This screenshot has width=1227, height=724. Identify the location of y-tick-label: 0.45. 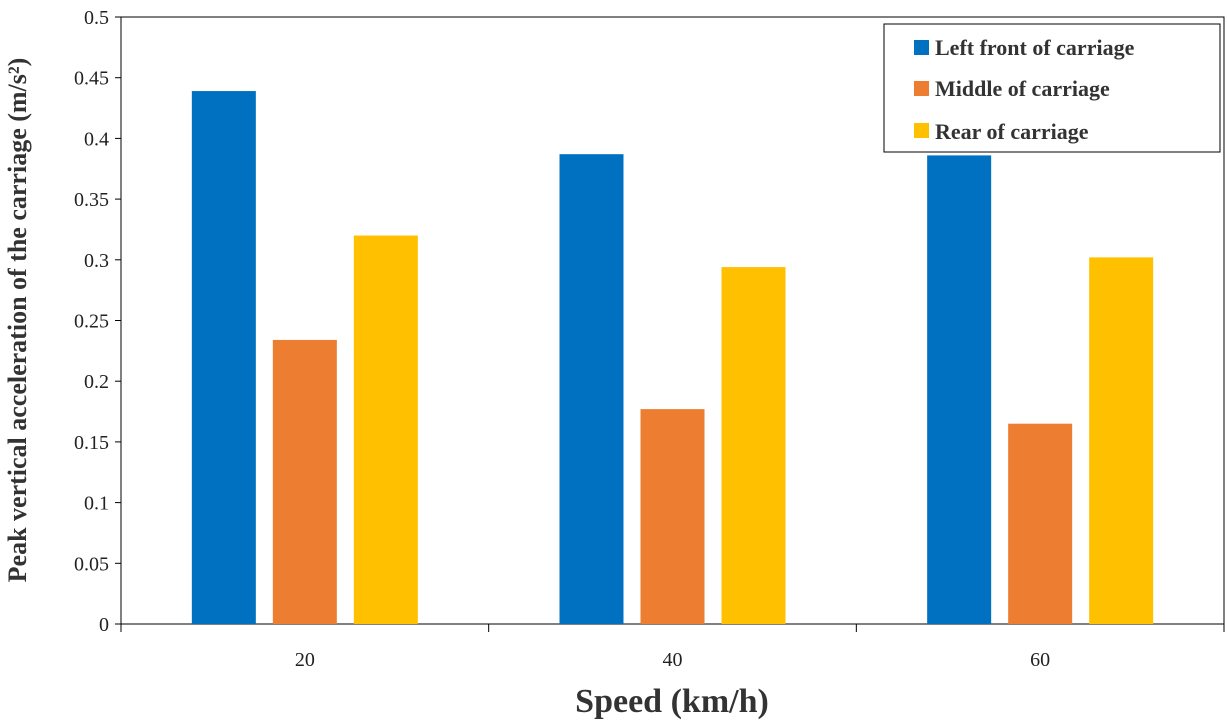
(91, 79).